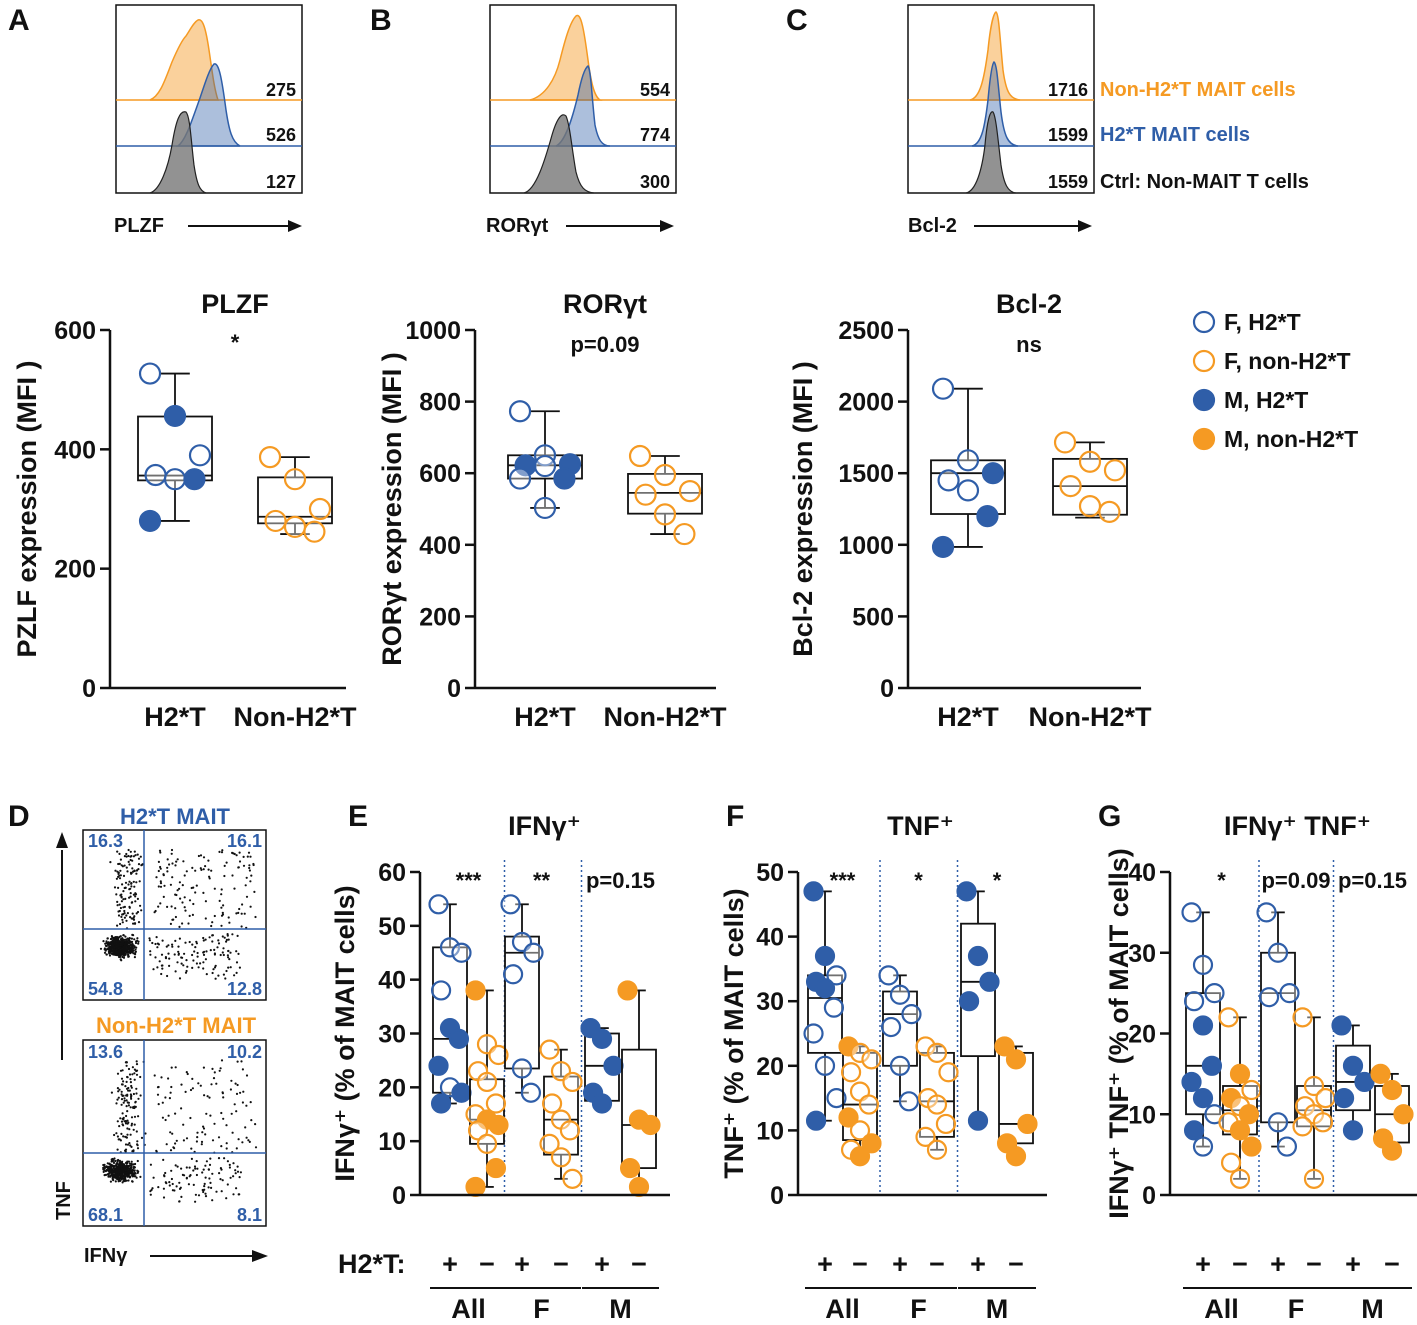 The width and height of the screenshot is (1417, 1325). Describe the element at coordinates (244, 989) in the screenshot. I see `quadrant-value-bottom-right: 12.8` at that location.